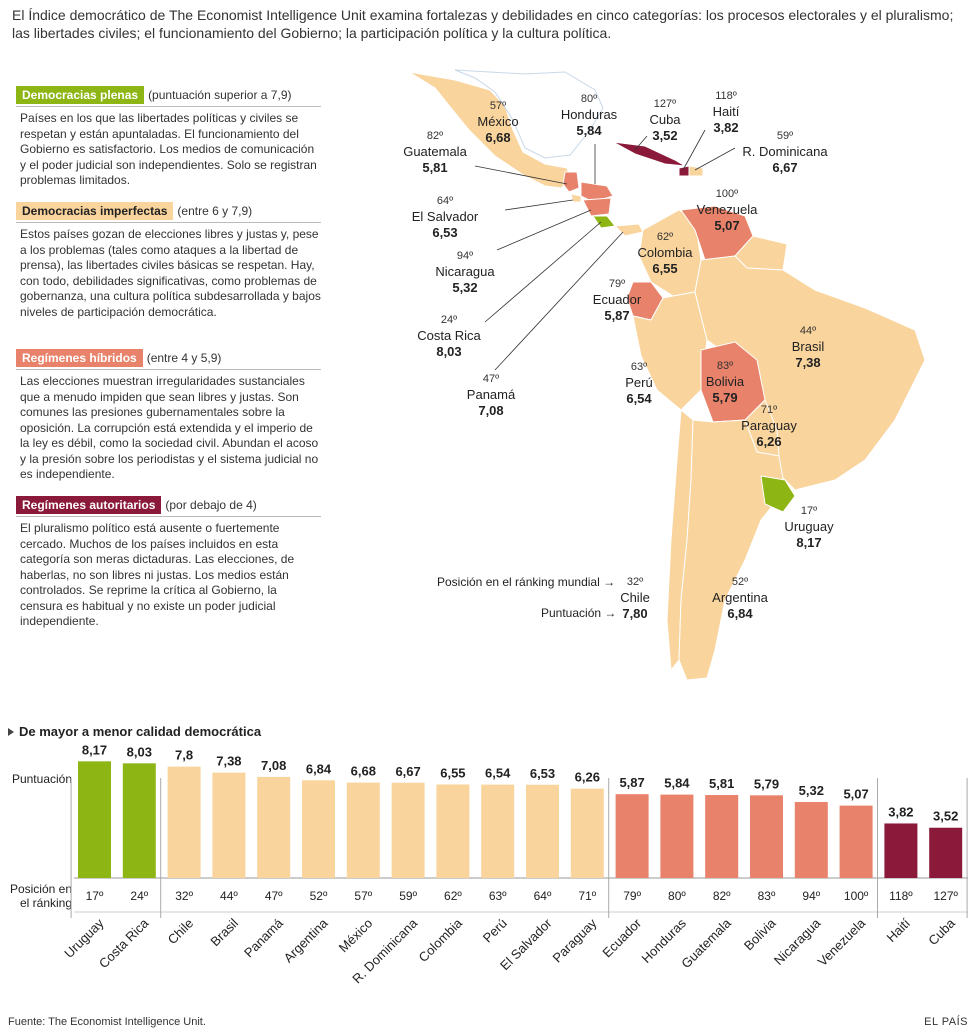 This screenshot has height=1034, width=980. What do you see at coordinates (760, 934) in the screenshot?
I see `category-label: Bolivia` at bounding box center [760, 934].